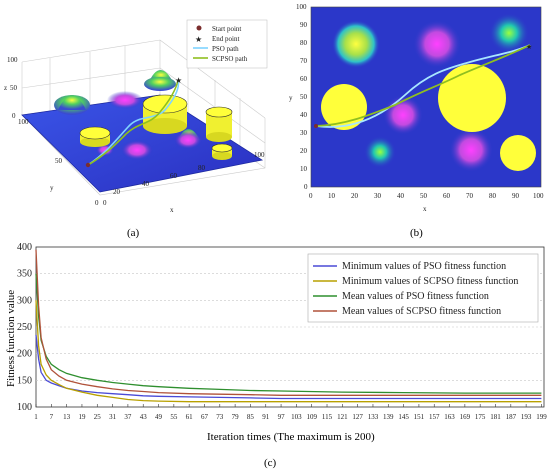  What do you see at coordinates (137, 150) in the screenshot?
I see `terrain-magenta-blob` at bounding box center [137, 150].